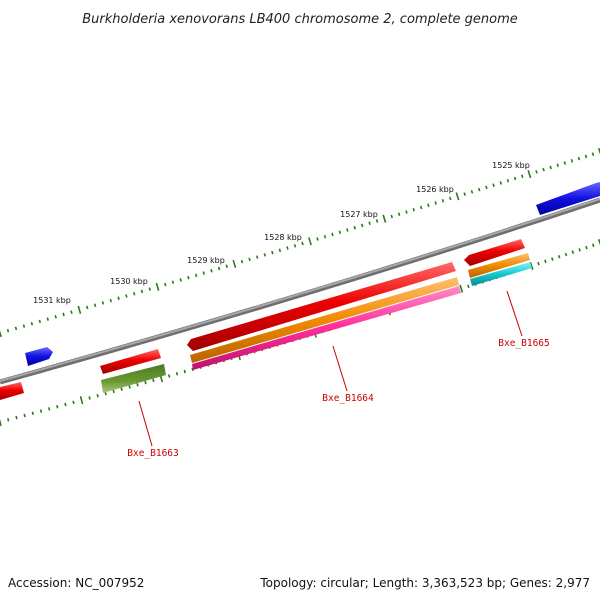 The image size is (600, 600). What do you see at coordinates (340, 368) in the screenshot?
I see `leader-line-bxe-b1664` at bounding box center [340, 368].